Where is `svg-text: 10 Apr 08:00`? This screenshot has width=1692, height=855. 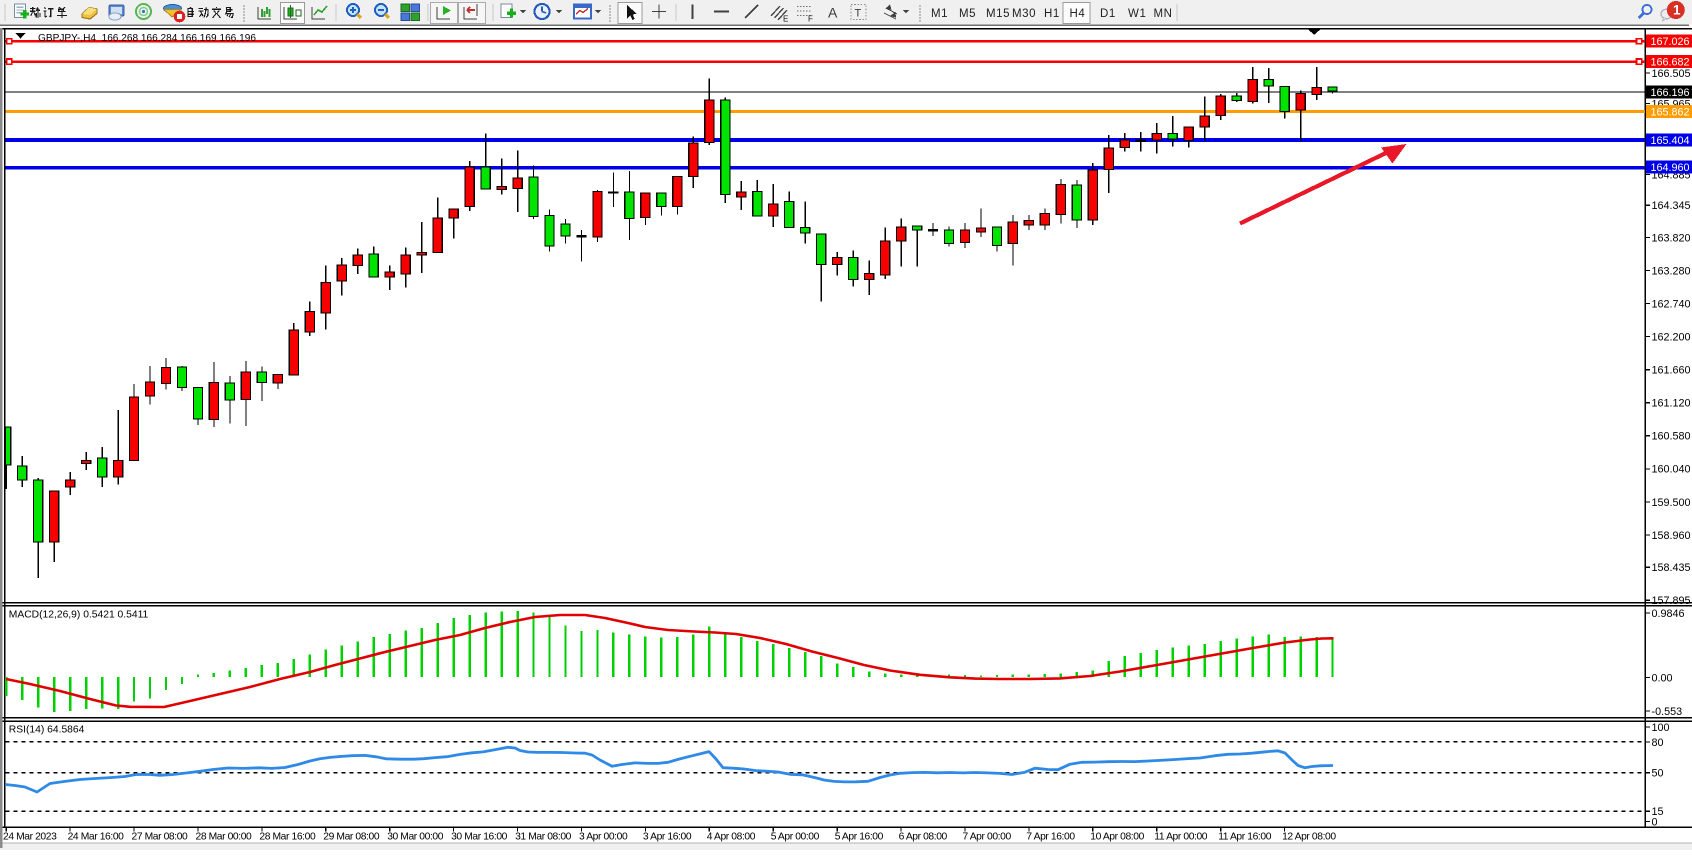 svg-text: 10 Apr 08:00 is located at coordinates (1117, 836).